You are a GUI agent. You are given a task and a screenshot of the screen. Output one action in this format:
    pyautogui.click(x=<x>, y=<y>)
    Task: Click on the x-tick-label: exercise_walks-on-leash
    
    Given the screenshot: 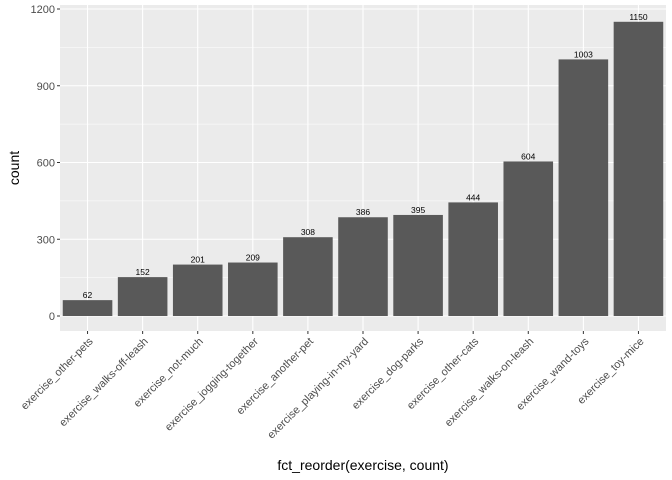 What is the action you would take?
    pyautogui.click(x=490, y=383)
    